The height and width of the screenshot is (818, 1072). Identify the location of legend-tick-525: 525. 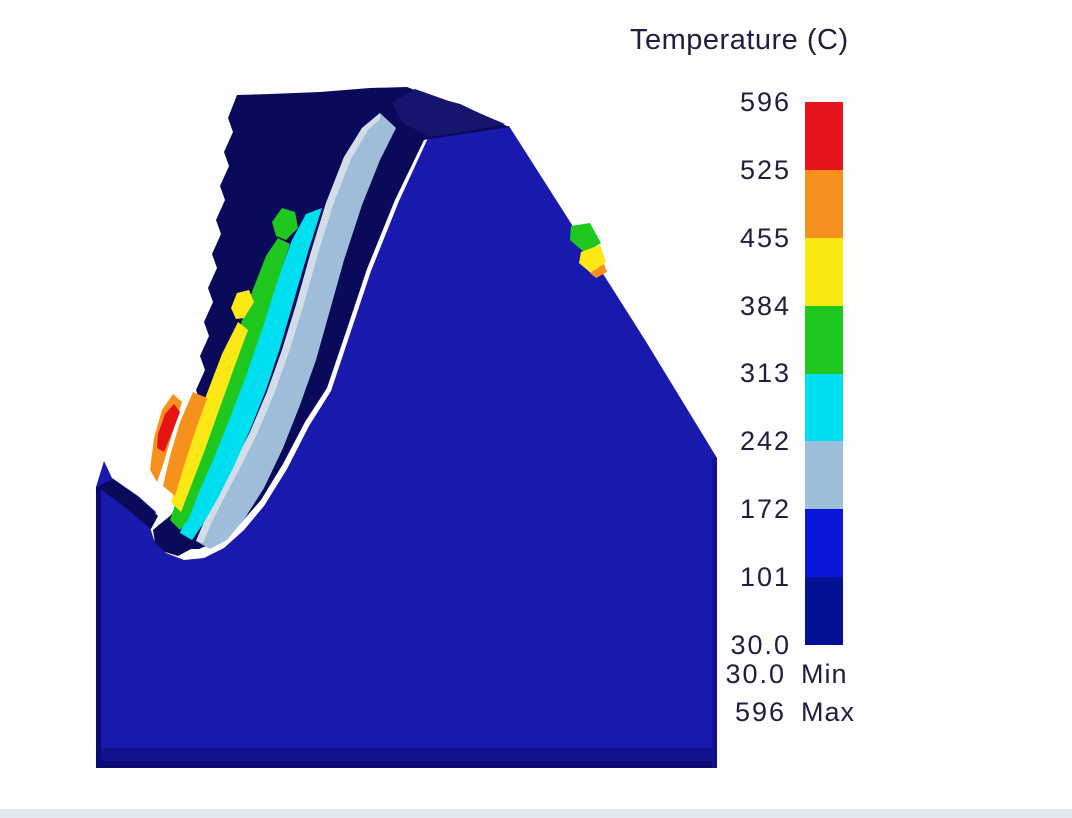
(765, 170).